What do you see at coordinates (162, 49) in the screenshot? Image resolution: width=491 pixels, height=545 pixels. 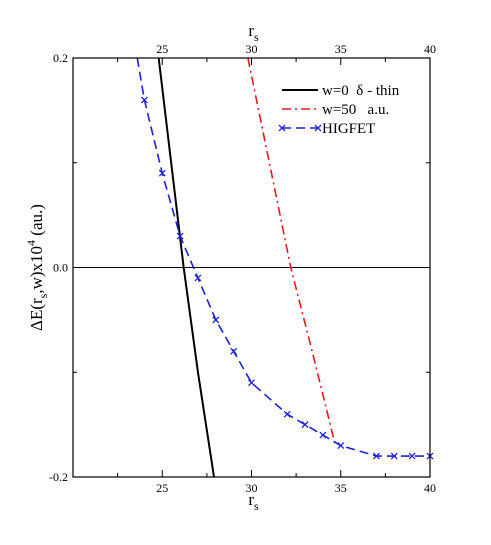 I see `x-tick-label-top: 25` at bounding box center [162, 49].